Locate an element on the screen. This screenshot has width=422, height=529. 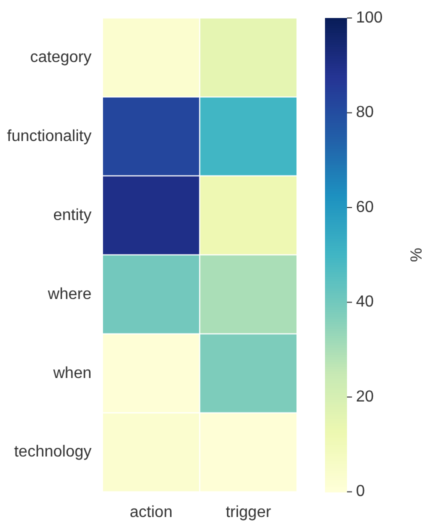
x-tick-label: trigger is located at coordinates (249, 512).